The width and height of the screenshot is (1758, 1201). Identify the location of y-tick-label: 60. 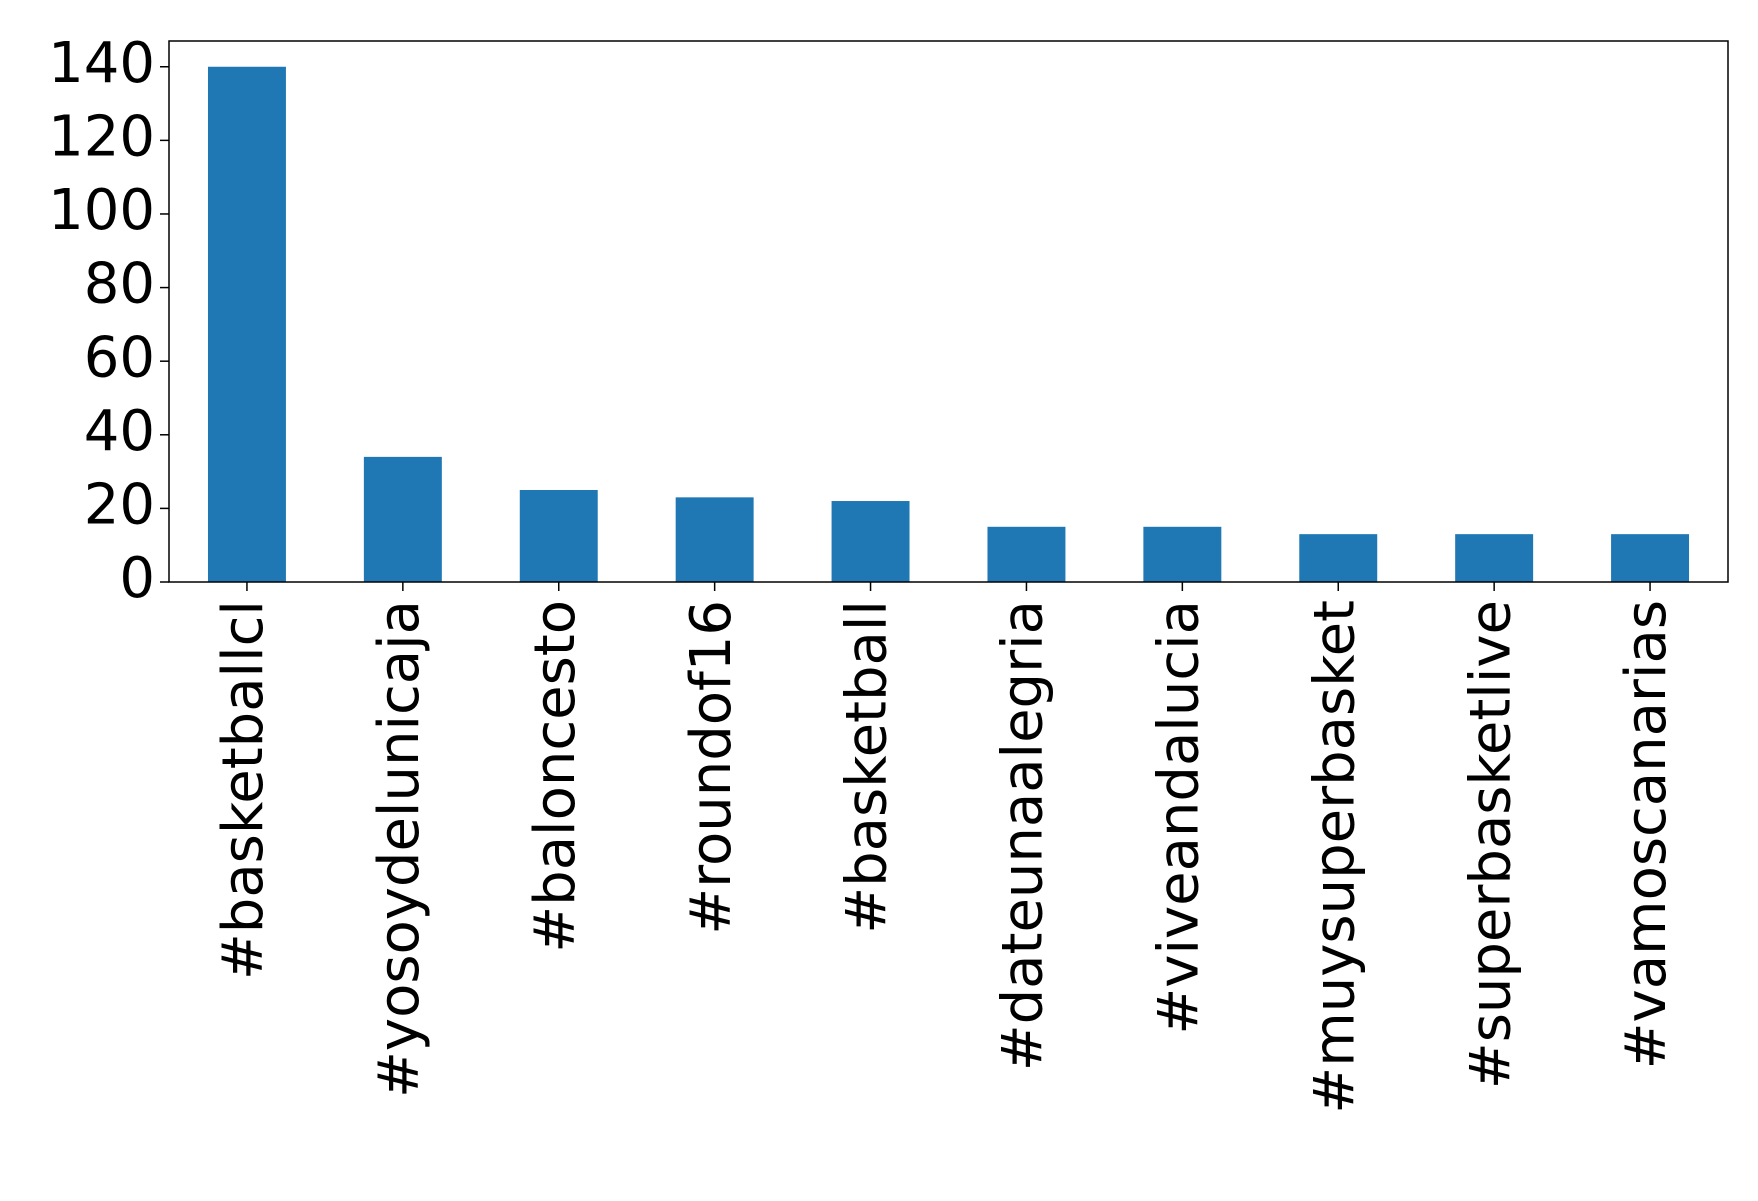
(119, 357).